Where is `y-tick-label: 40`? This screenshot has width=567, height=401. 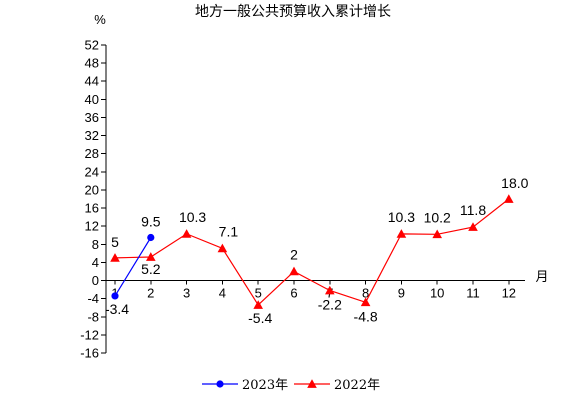
y-tick-label: 40 is located at coordinates (92, 99).